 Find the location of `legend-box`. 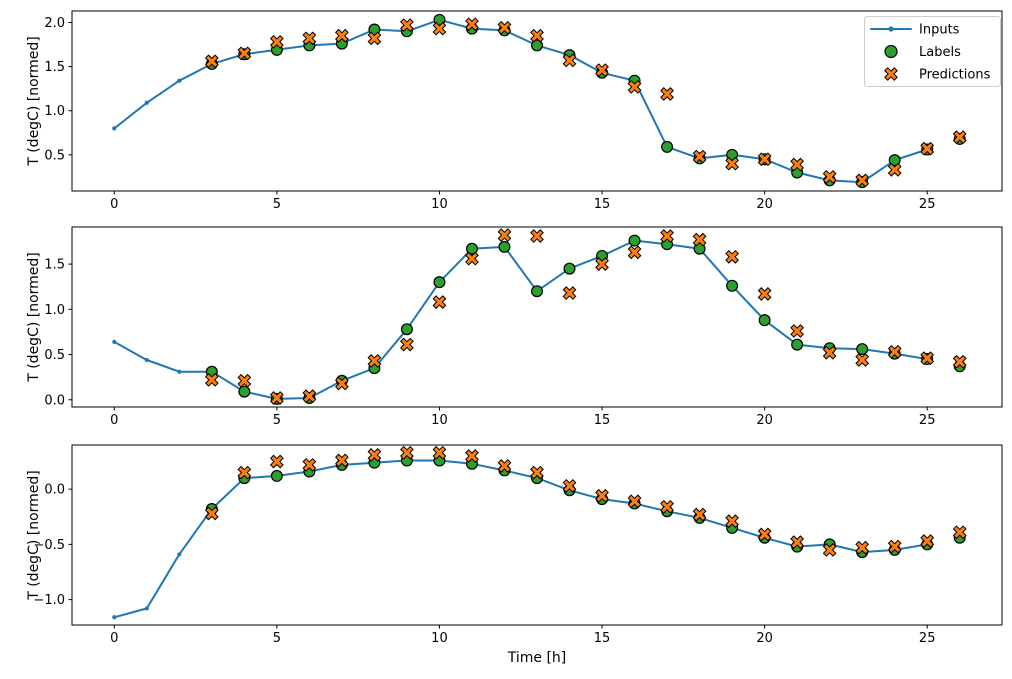

legend-box is located at coordinates (932, 51).